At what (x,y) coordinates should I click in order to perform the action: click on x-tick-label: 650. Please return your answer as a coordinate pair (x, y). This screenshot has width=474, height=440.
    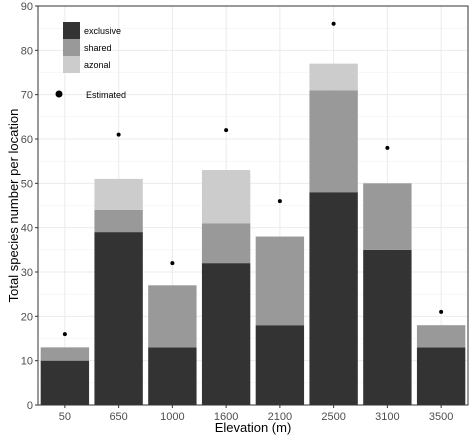
    Looking at the image, I should click on (118, 417).